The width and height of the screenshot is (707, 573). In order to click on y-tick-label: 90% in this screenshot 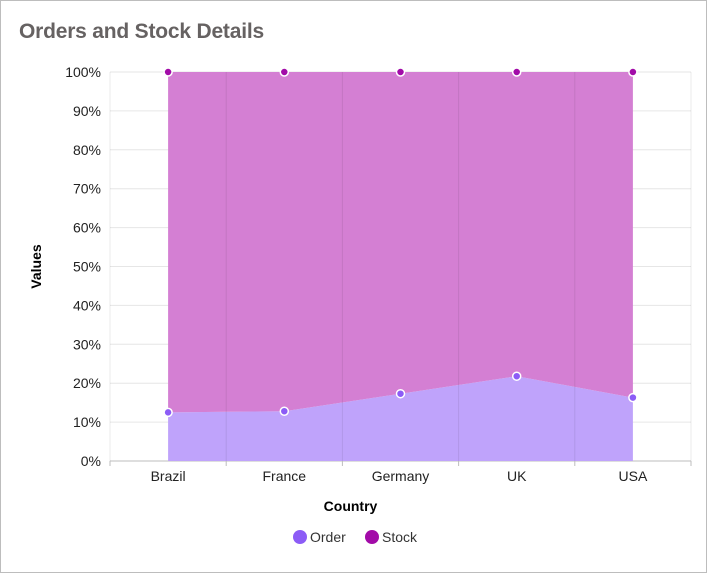, I will do `click(87, 111)`.